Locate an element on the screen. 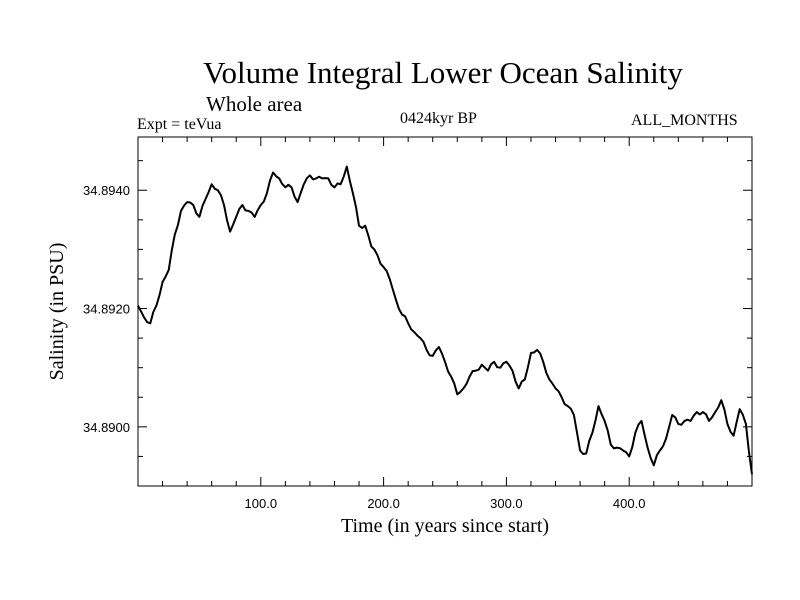  x-axis-label: Time (in years since start) is located at coordinates (445, 526).